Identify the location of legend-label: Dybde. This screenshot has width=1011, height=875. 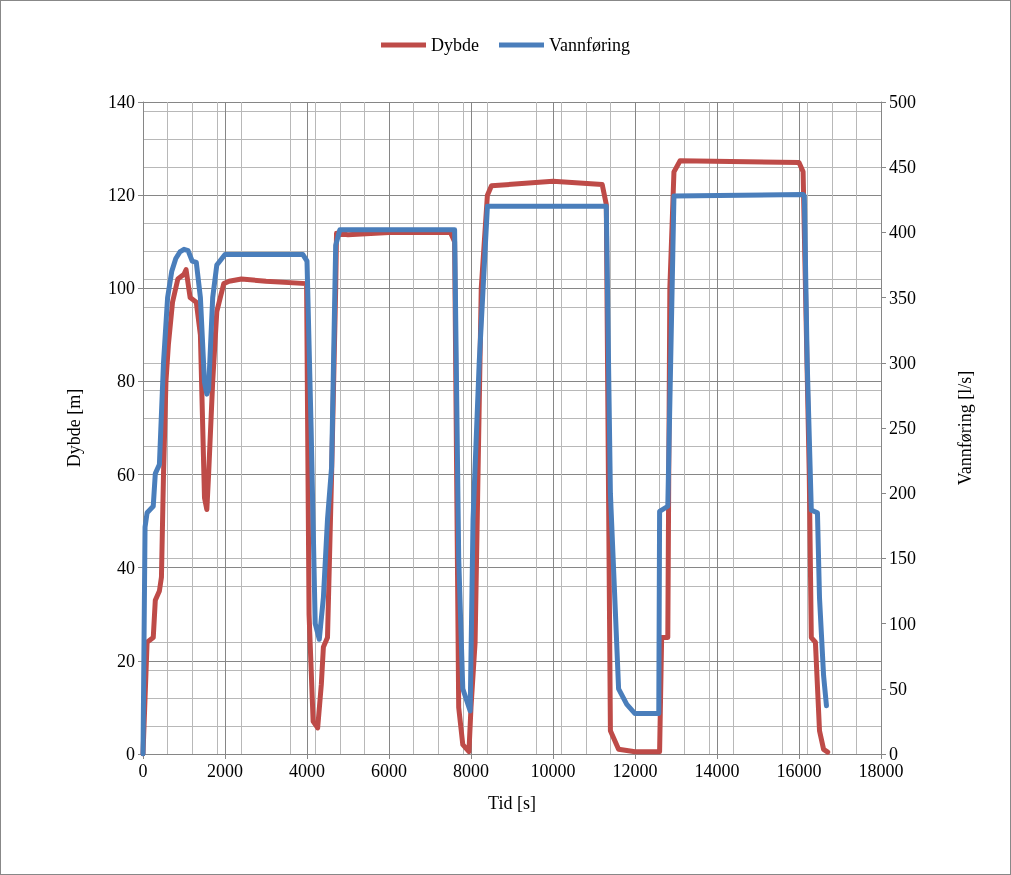
(455, 45).